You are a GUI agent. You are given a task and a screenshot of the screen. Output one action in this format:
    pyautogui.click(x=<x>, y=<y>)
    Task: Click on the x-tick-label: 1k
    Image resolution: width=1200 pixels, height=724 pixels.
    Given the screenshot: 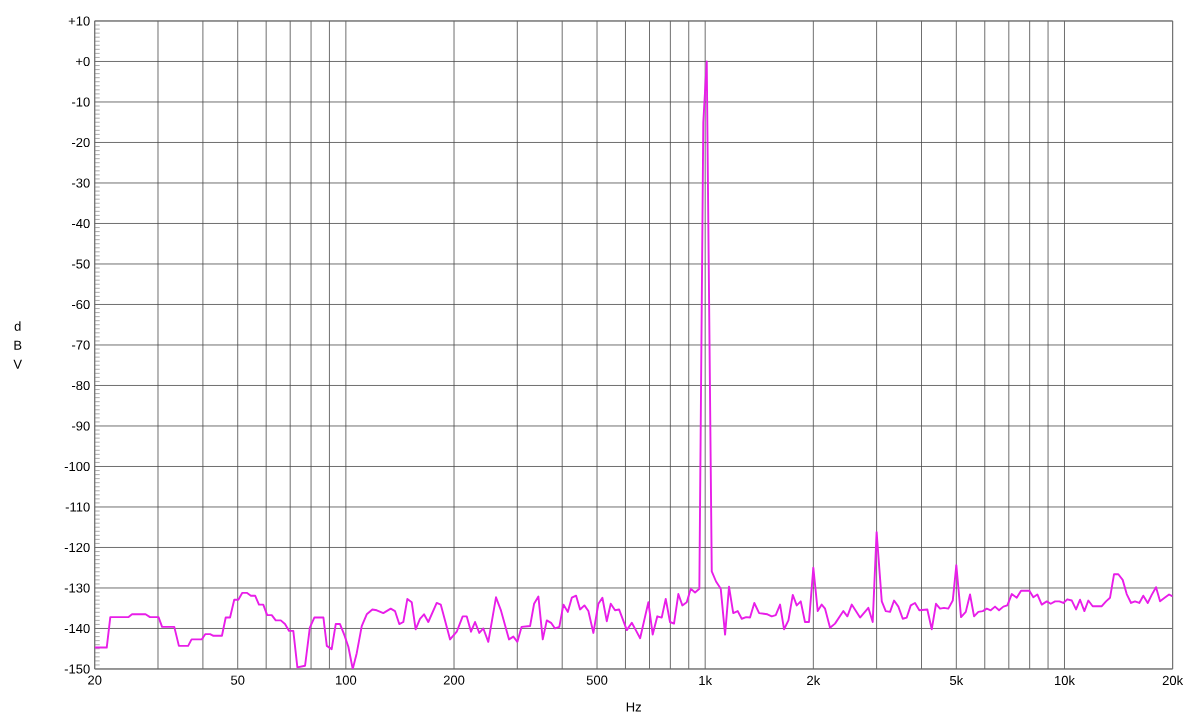 What is the action you would take?
    pyautogui.click(x=706, y=680)
    